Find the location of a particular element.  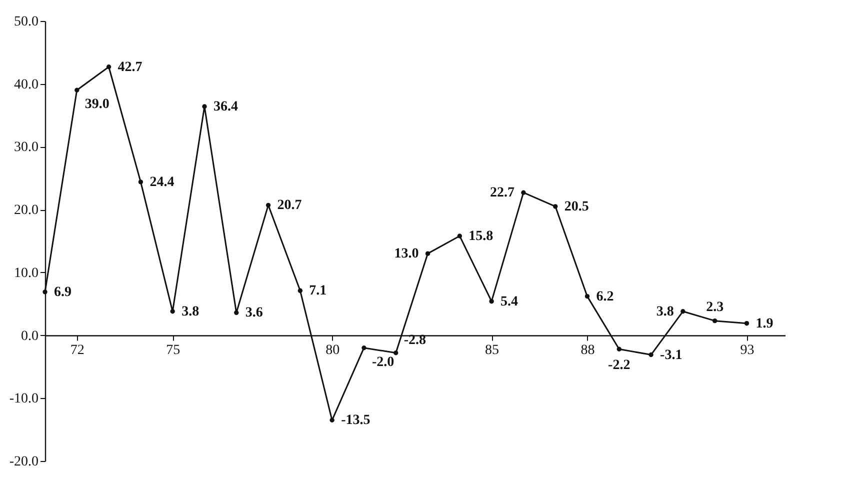

x-tick-label: 80 is located at coordinates (333, 350).